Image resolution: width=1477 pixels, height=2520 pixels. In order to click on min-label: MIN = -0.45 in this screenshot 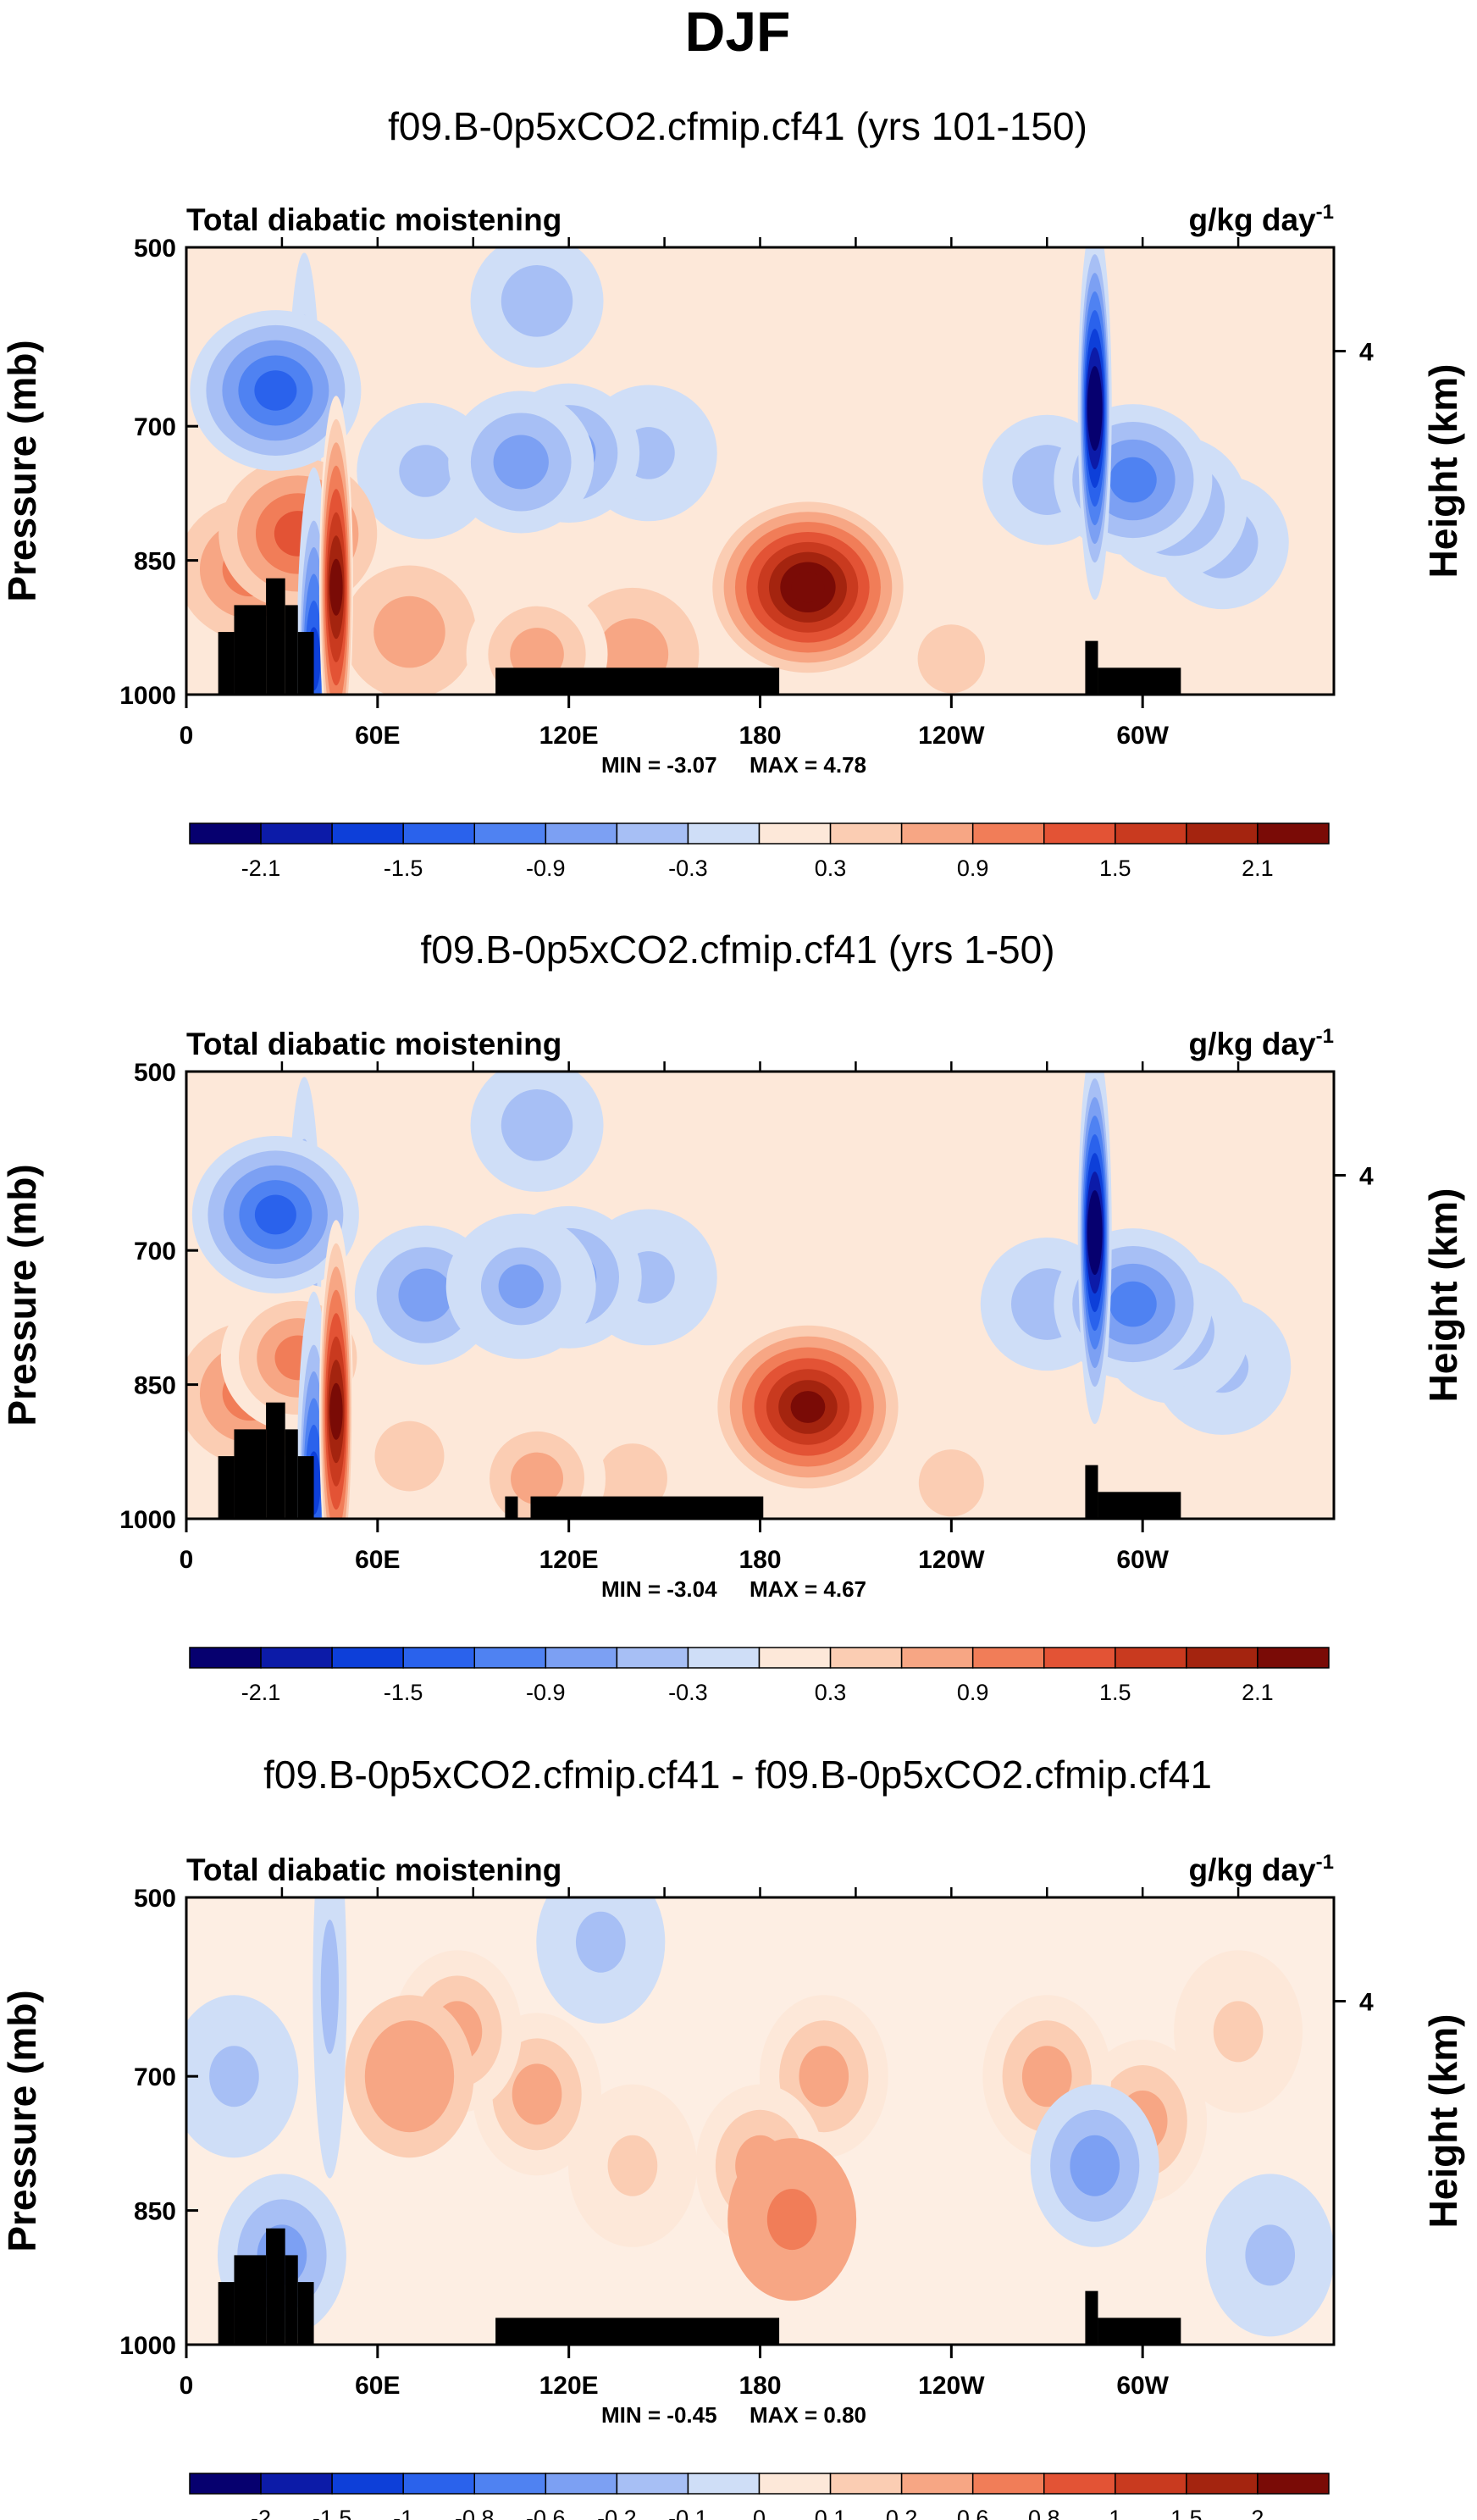, I will do `click(659, 2415)`.